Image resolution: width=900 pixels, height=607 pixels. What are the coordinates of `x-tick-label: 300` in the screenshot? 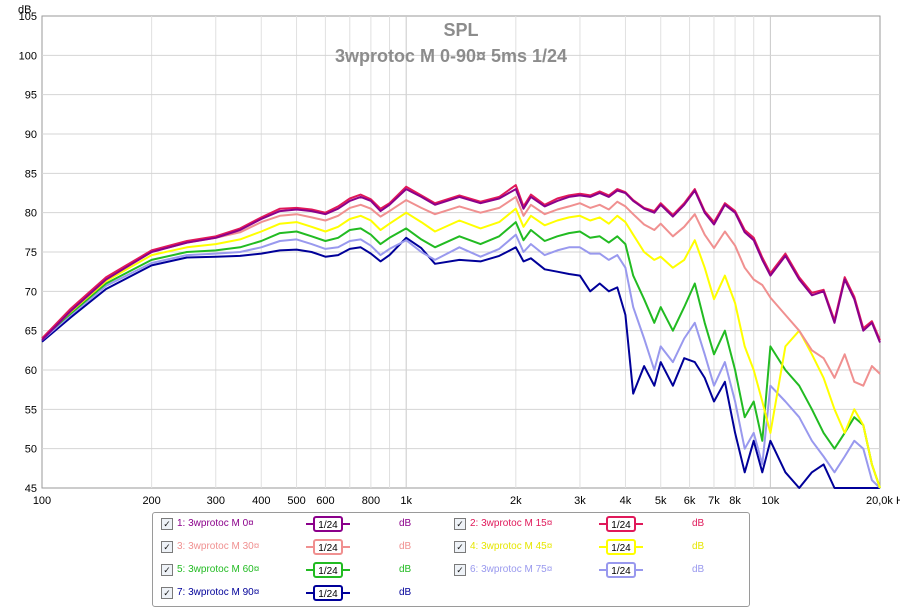 It's located at (216, 501).